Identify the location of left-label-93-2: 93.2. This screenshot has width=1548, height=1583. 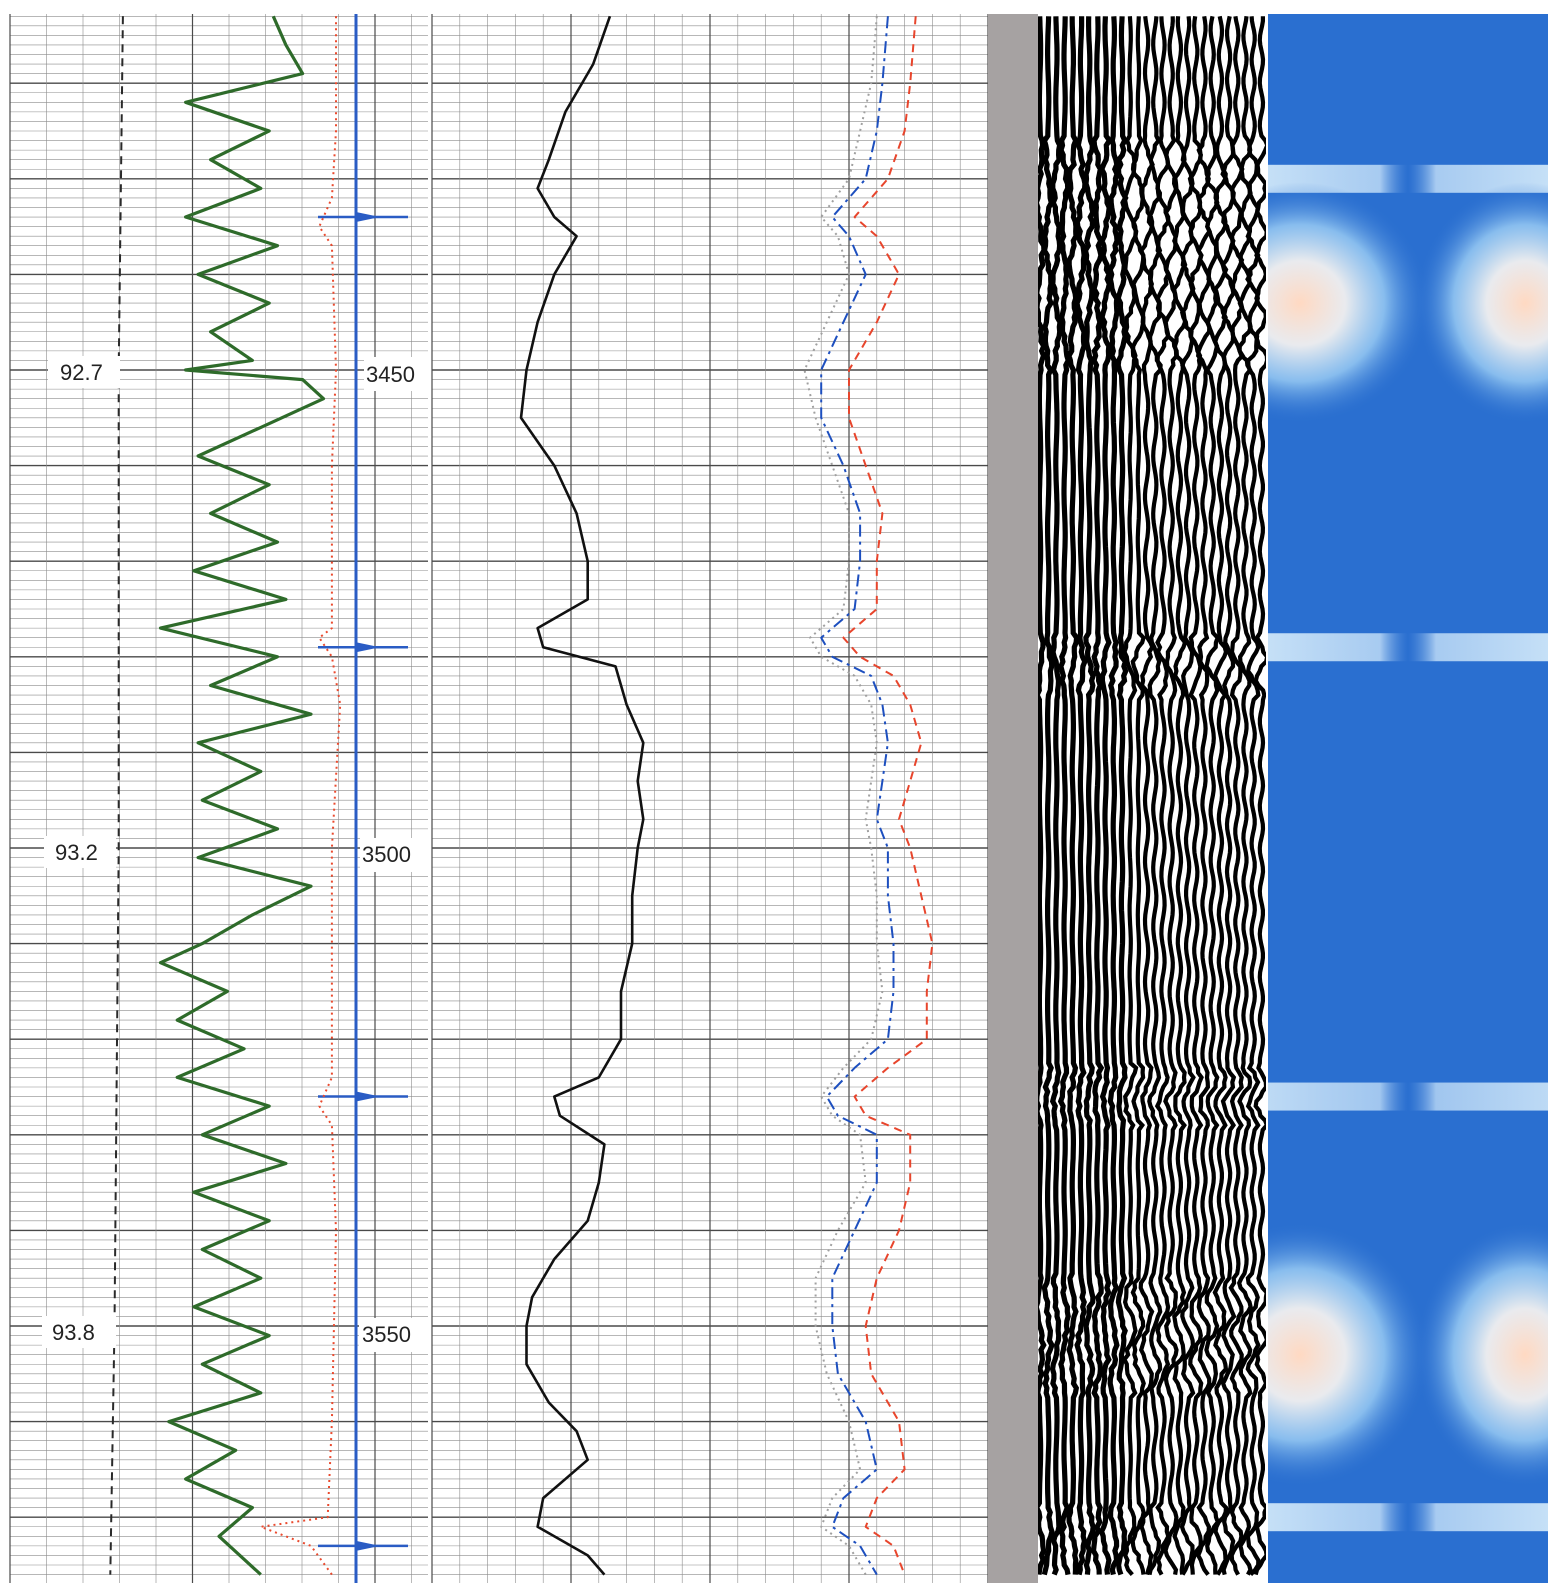
(76, 852).